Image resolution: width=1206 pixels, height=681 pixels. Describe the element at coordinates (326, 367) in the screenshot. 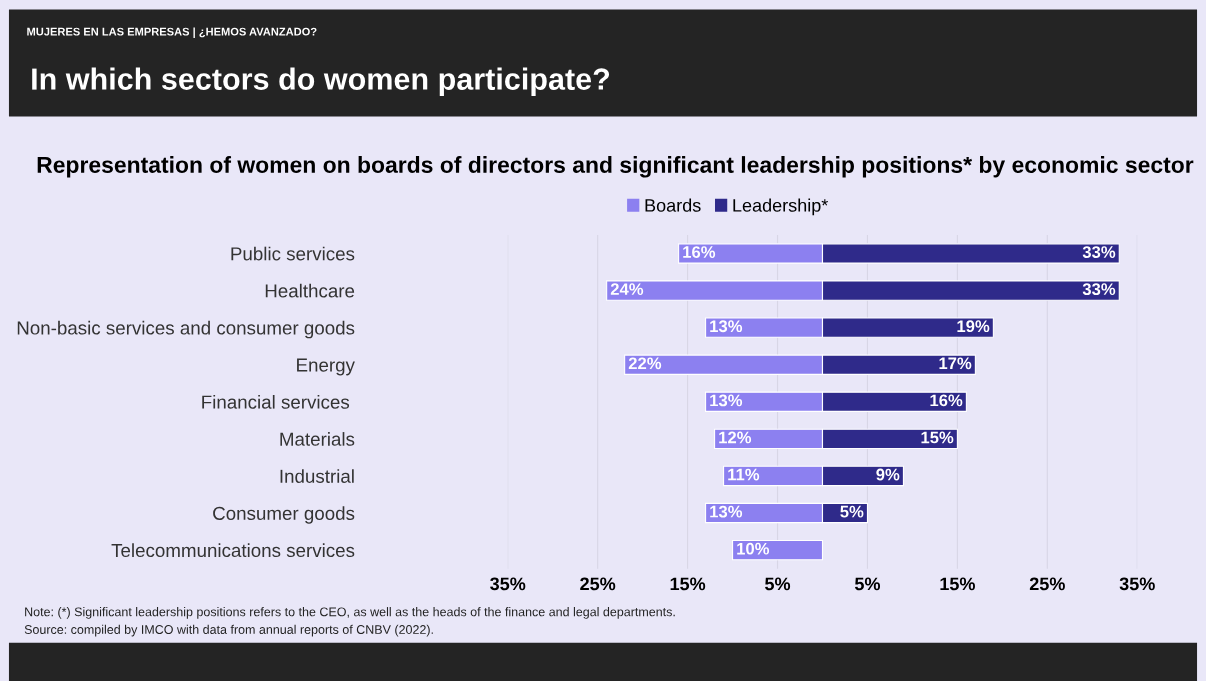

I see `y-tick-label: Energy` at that location.